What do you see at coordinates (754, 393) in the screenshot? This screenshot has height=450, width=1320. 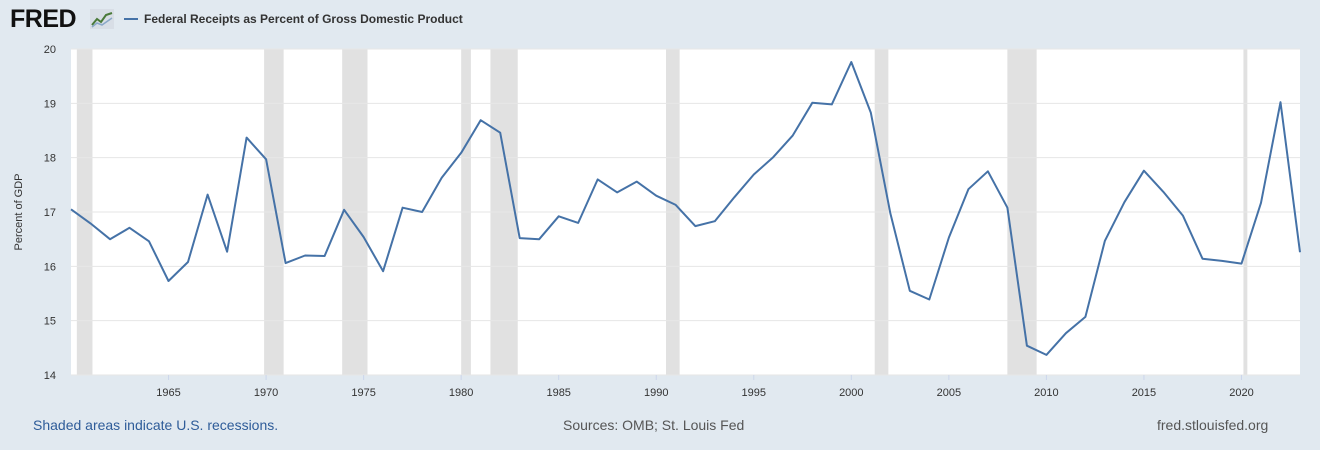 I see `x-tick-label: 1995` at bounding box center [754, 393].